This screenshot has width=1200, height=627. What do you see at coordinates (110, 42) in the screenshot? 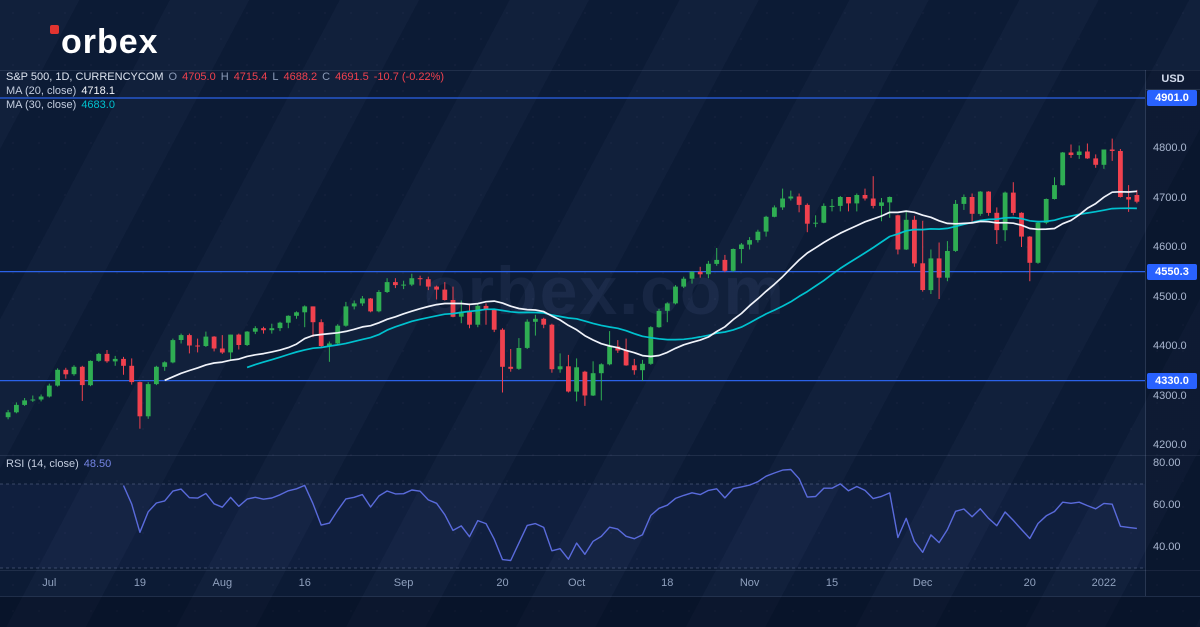
I see `logo-text: orbex` at bounding box center [110, 42].